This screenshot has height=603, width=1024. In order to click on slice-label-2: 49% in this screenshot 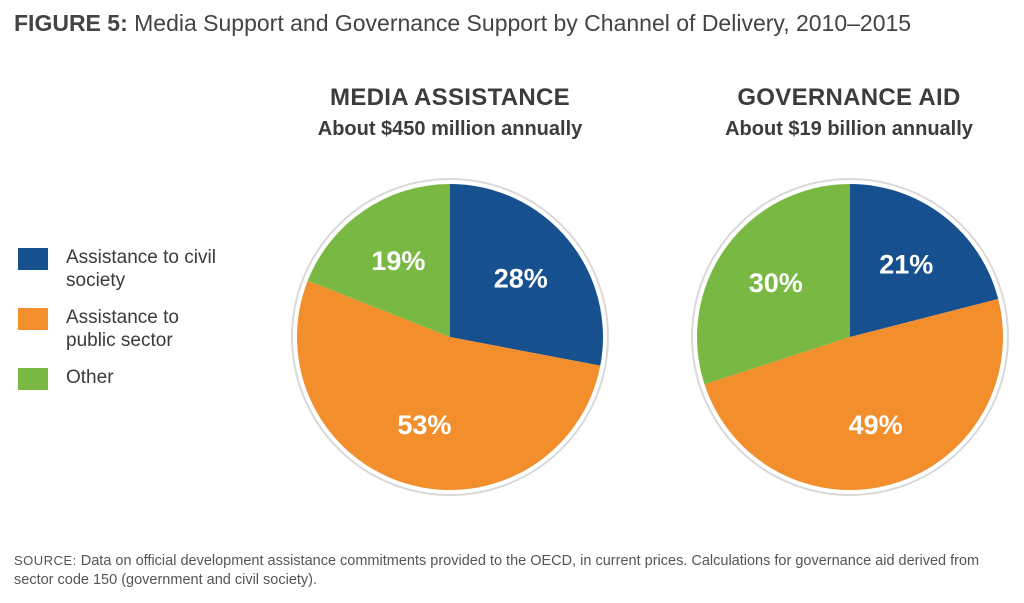, I will do `click(876, 425)`.